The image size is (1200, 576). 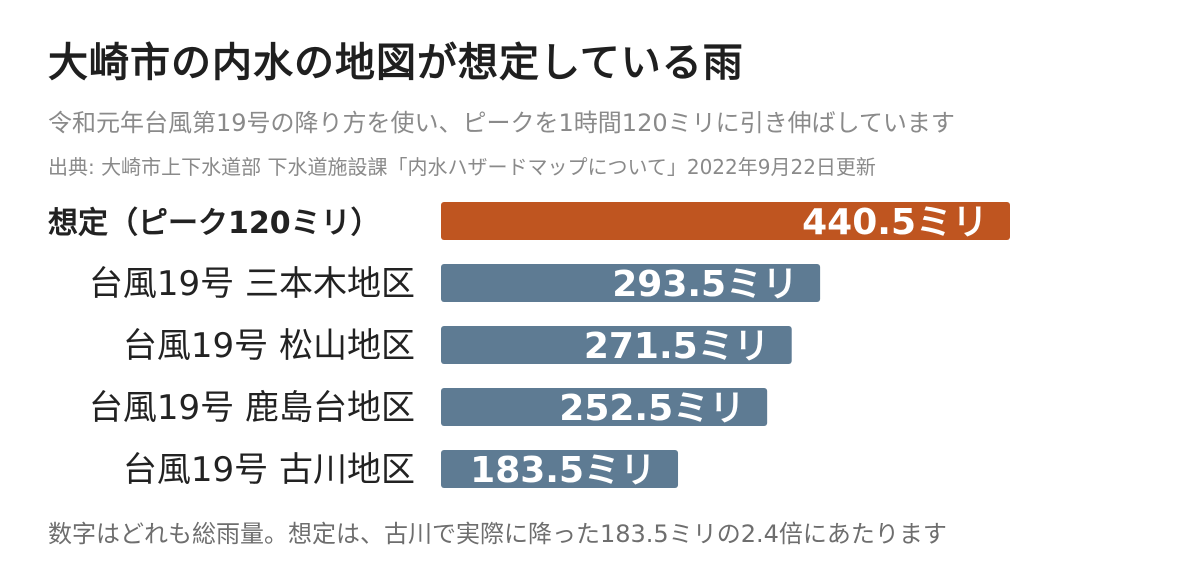 I want to click on category-label: 台風19号 鹿島台地区, so click(x=252, y=408).